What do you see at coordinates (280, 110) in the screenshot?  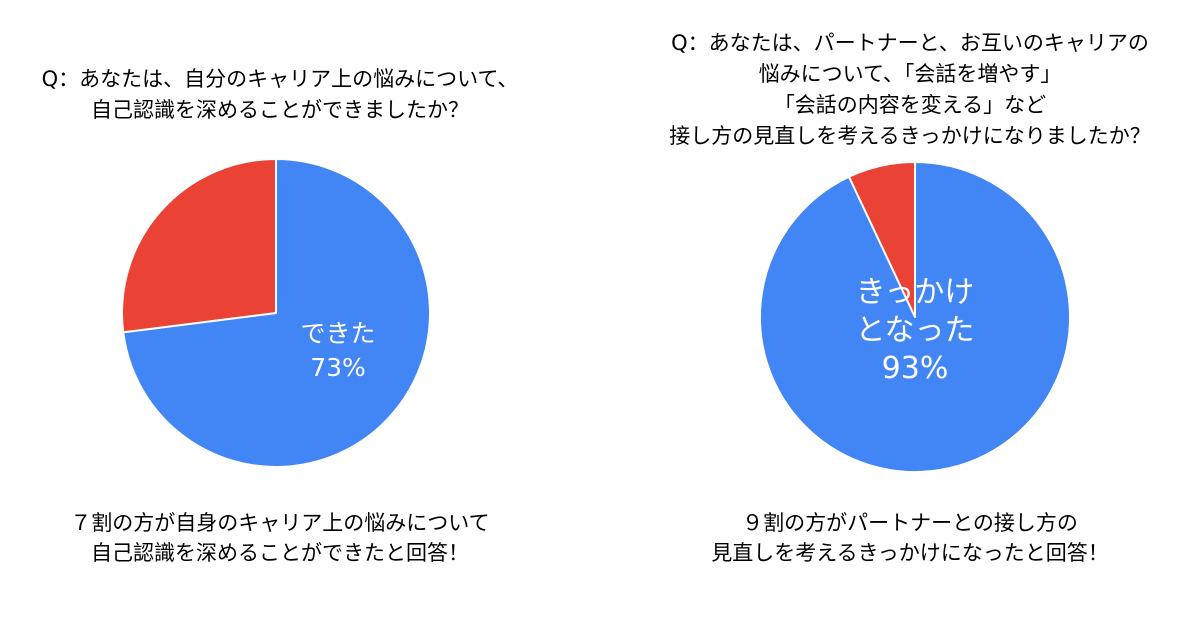 I see `question-line: 自己認識を深めることができましたか？` at bounding box center [280, 110].